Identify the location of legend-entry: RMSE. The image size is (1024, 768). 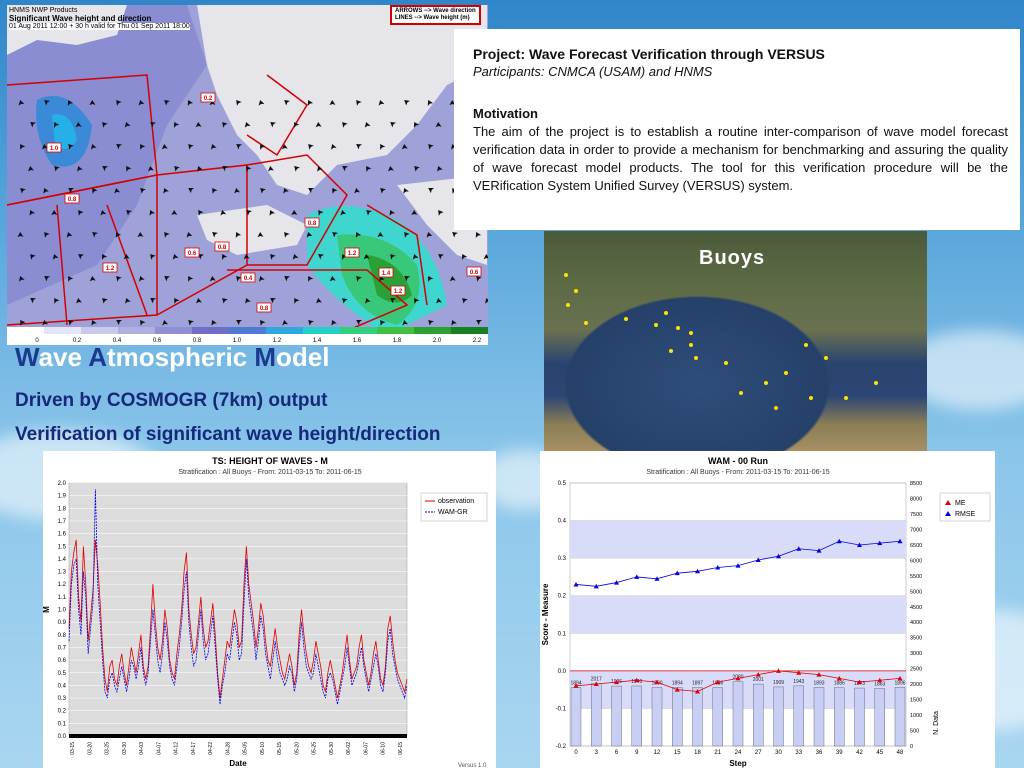
(965, 514).